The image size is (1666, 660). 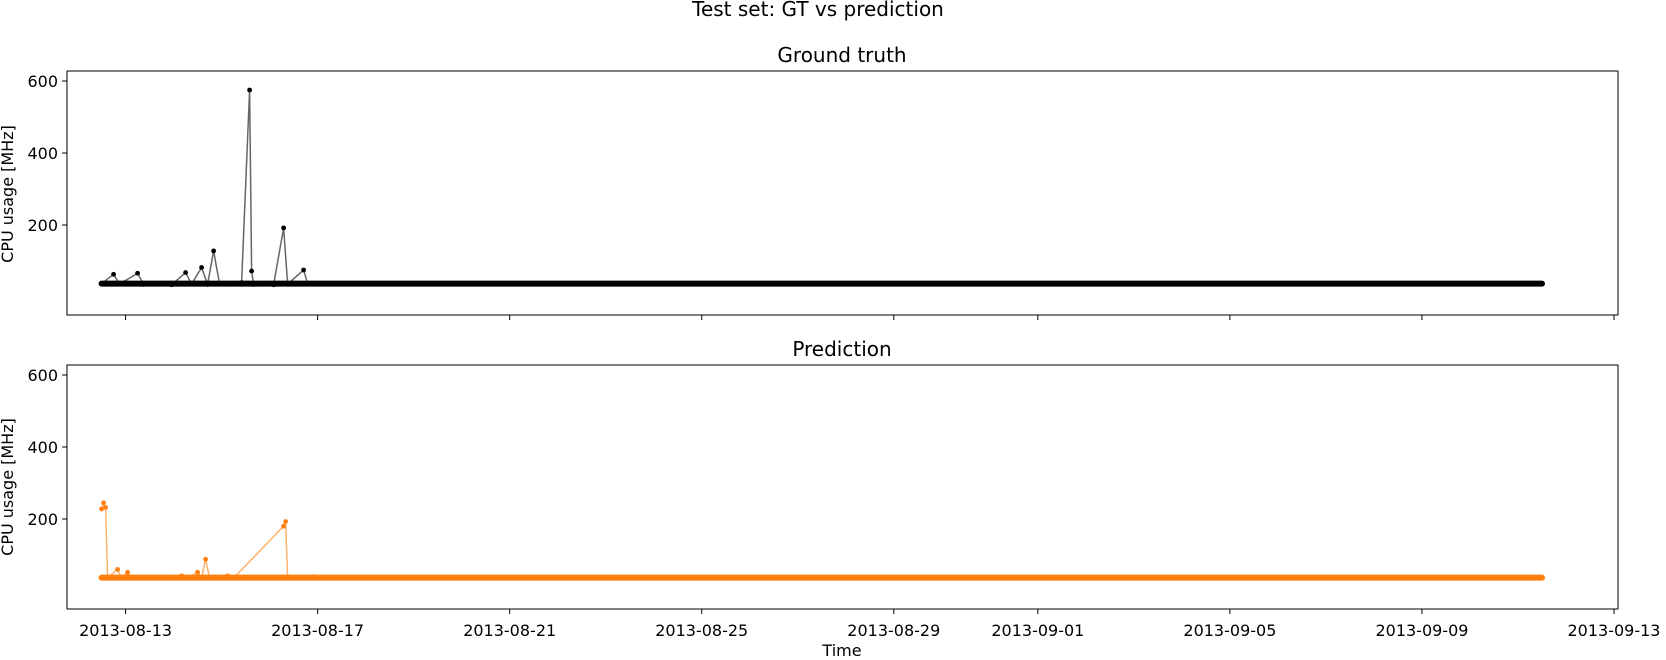 What do you see at coordinates (701, 630) in the screenshot?
I see `x-tick-label: 2013-08-25` at bounding box center [701, 630].